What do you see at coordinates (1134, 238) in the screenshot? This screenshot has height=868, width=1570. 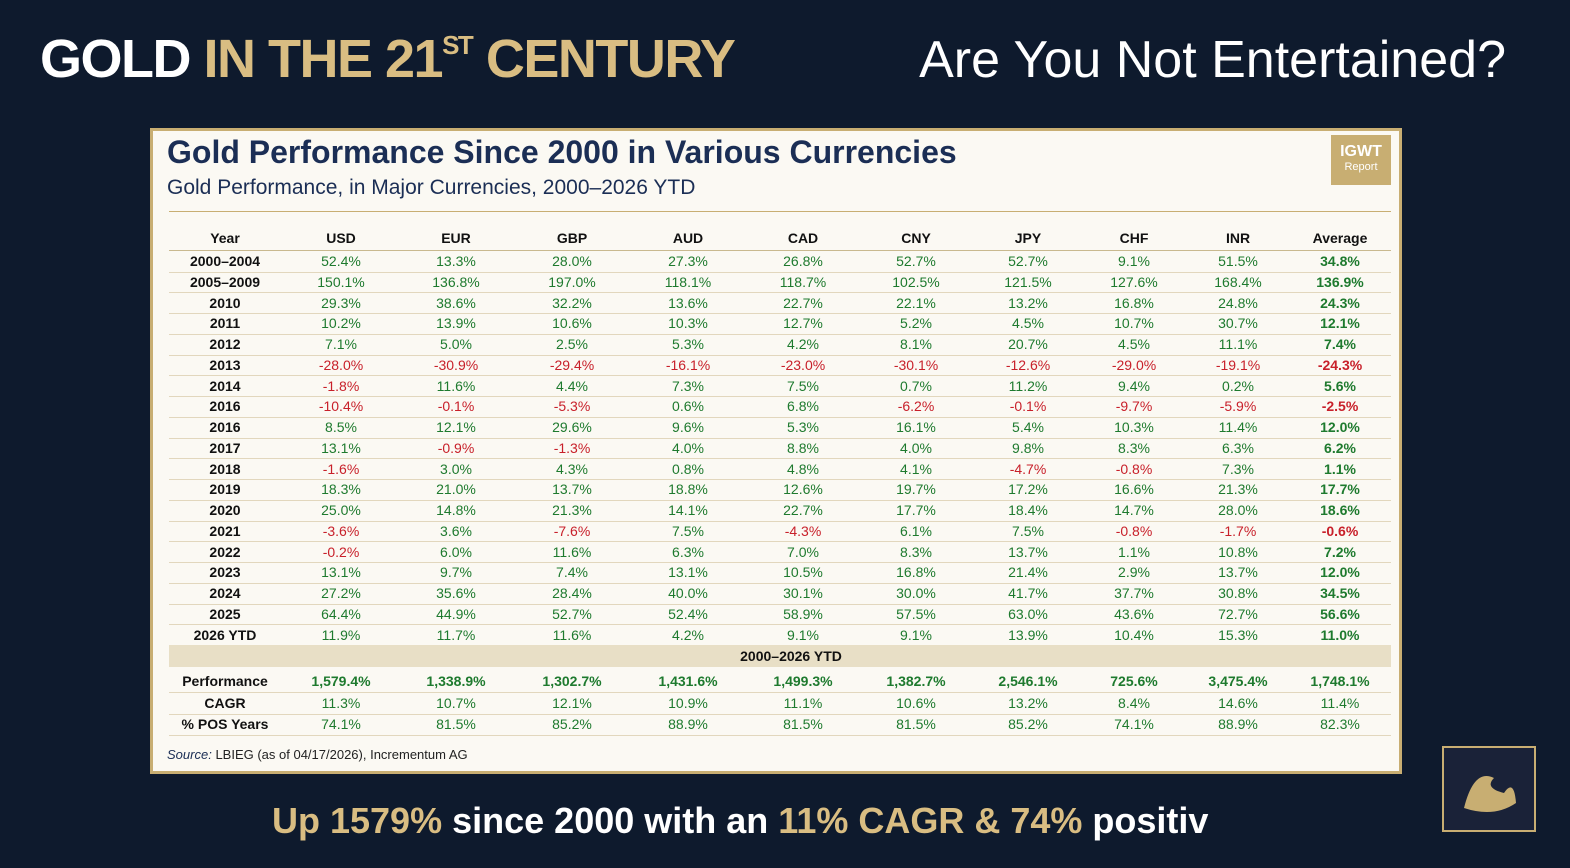 I see `column-header: CHF` at bounding box center [1134, 238].